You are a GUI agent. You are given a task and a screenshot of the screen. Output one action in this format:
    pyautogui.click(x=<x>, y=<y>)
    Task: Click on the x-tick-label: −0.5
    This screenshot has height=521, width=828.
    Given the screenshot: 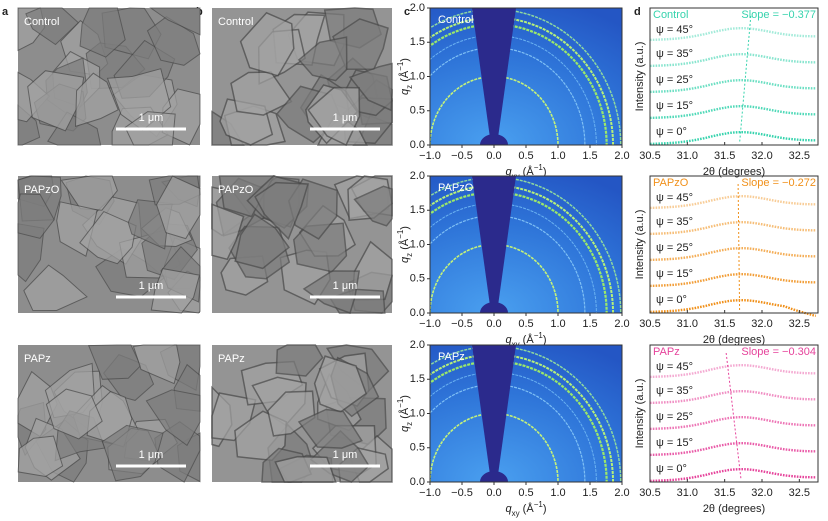 What is the action you would take?
    pyautogui.click(x=462, y=493)
    